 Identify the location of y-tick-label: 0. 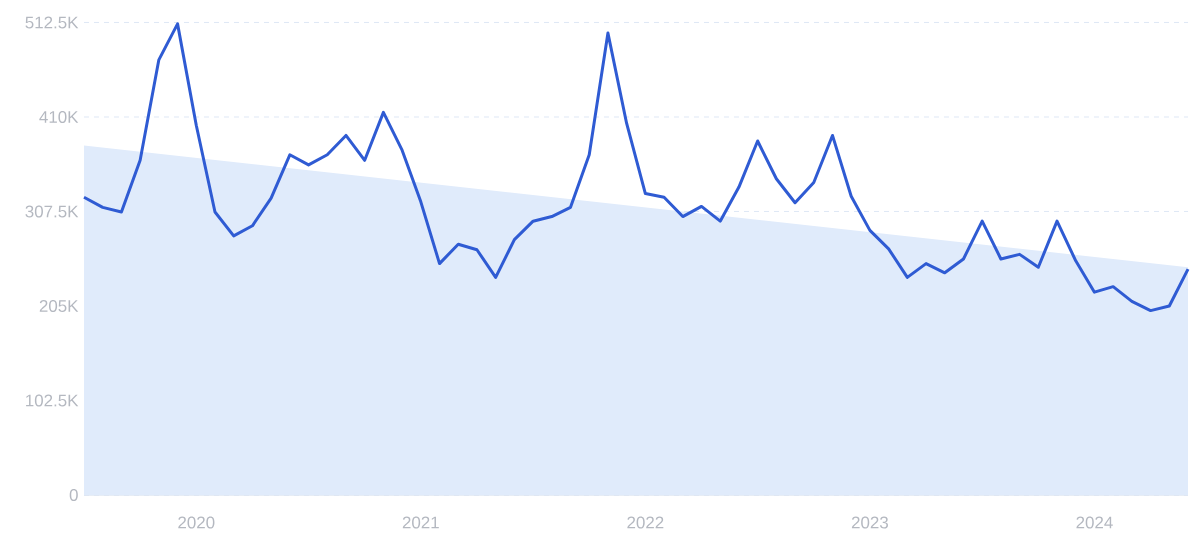
(73, 495).